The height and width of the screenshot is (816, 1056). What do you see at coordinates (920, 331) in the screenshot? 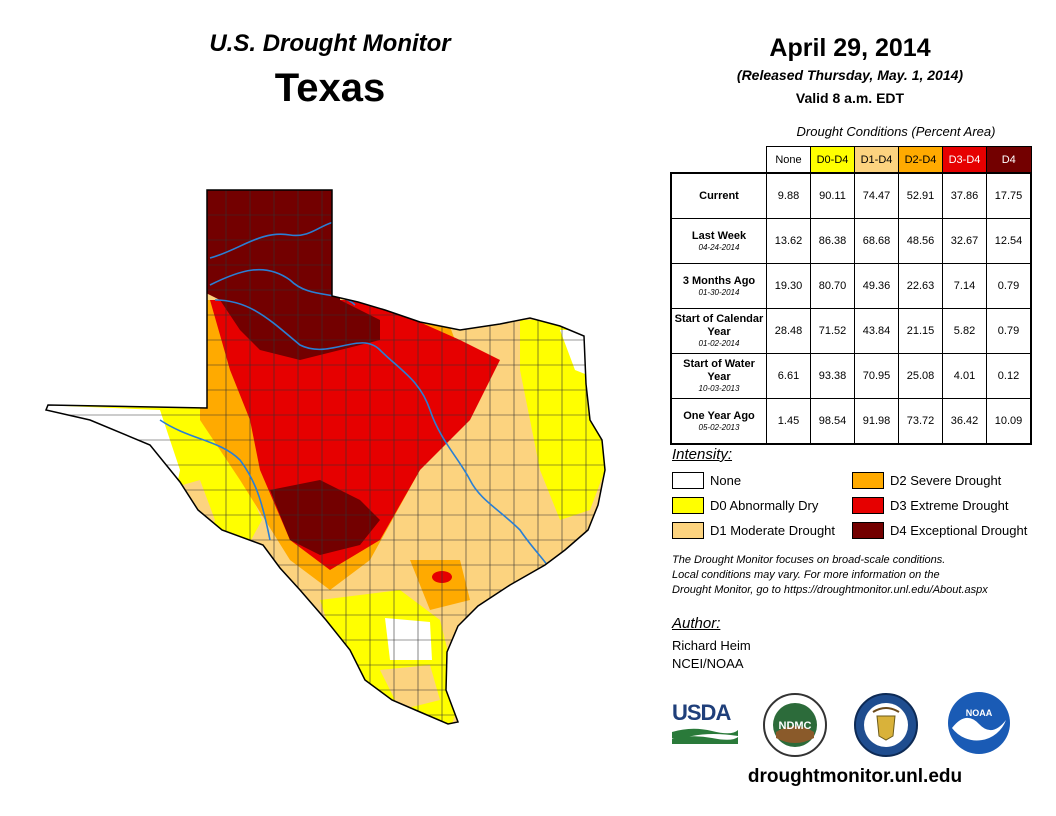
I see `table-cell: 21.15` at bounding box center [920, 331].